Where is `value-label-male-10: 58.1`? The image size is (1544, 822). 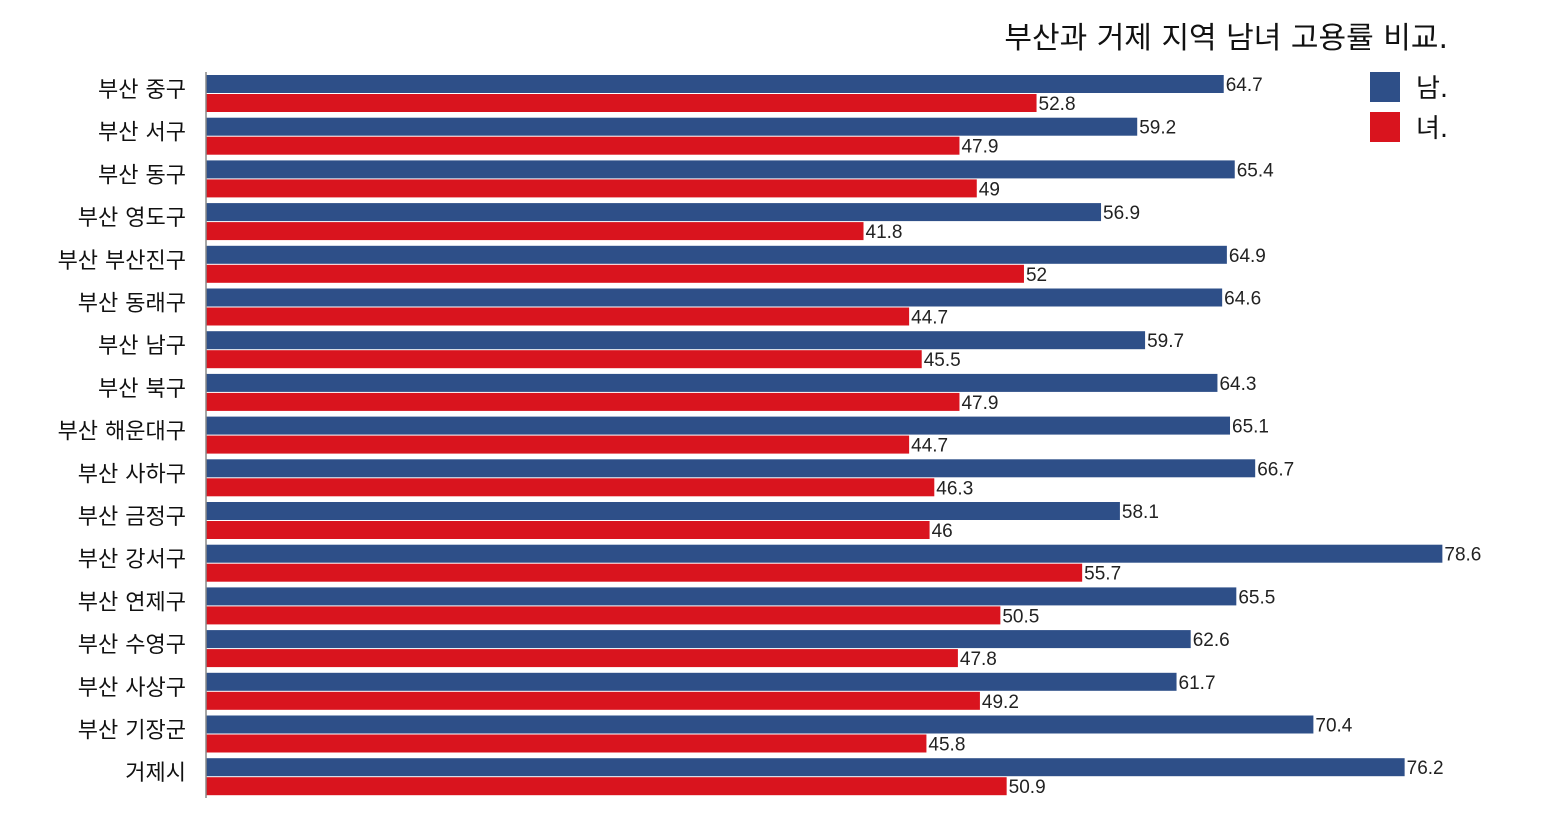 value-label-male-10: 58.1 is located at coordinates (1140, 512).